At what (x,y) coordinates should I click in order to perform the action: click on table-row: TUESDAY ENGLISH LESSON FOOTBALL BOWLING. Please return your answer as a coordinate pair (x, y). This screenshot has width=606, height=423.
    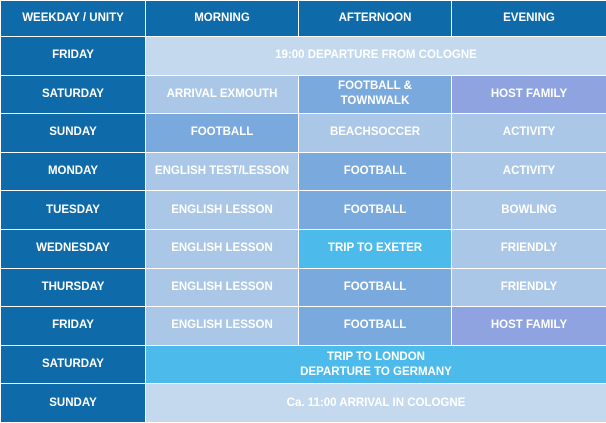
    Looking at the image, I should click on (303, 210).